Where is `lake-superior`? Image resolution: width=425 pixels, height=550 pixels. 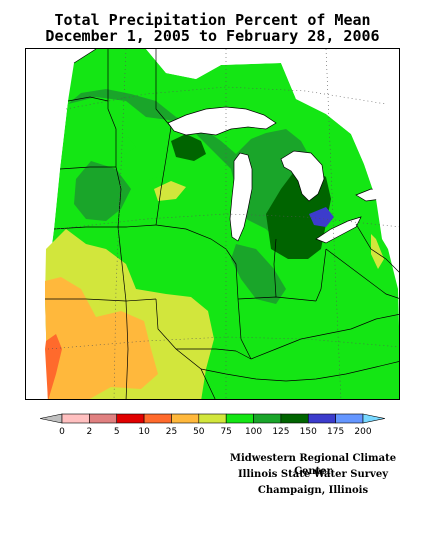
lake-superior is located at coordinates (222, 121).